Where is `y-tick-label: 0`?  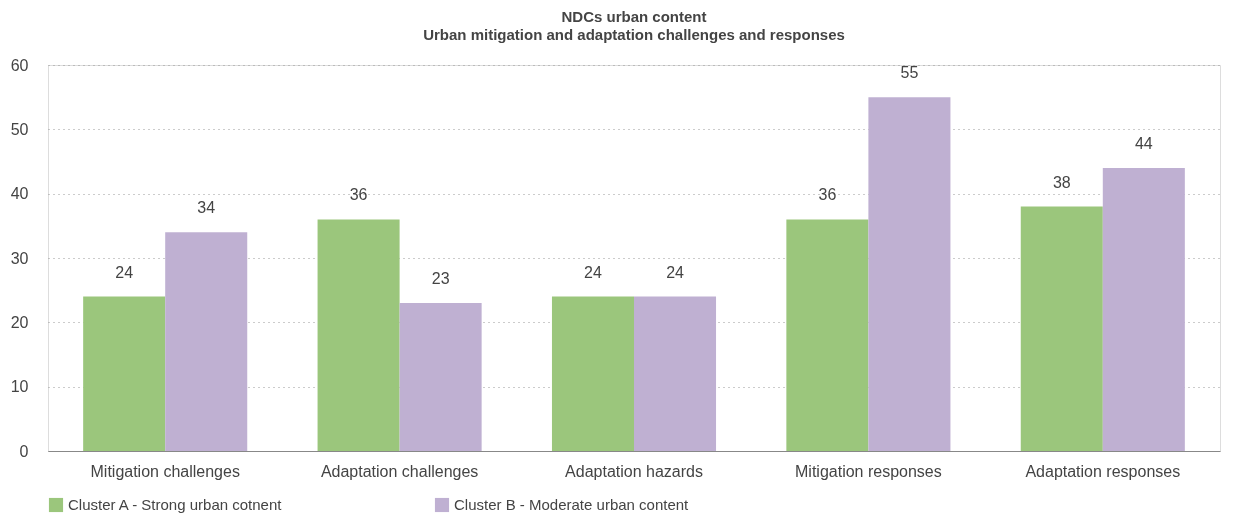 y-tick-label: 0 is located at coordinates (24, 451).